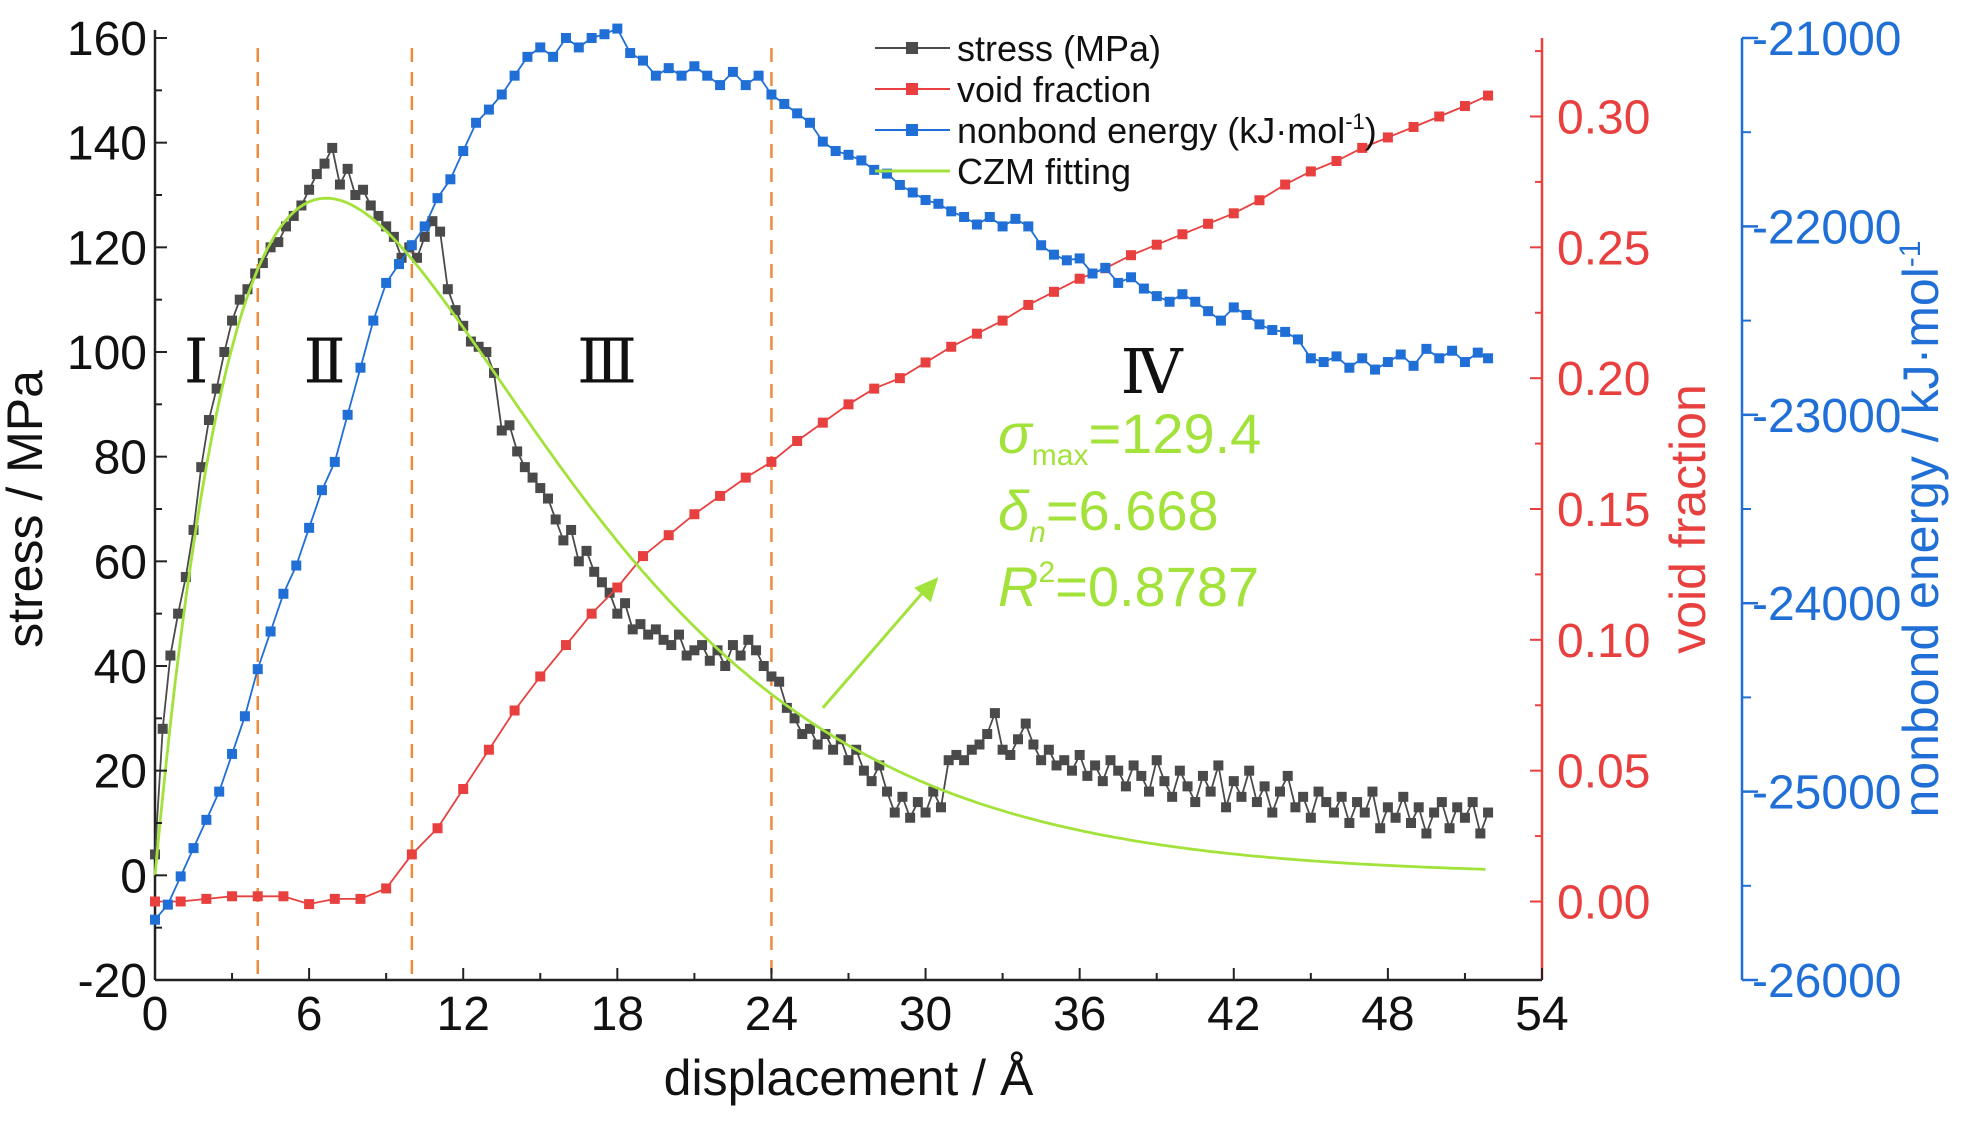 This screenshot has height=1126, width=1978. What do you see at coordinates (120, 562) in the screenshot?
I see `y-left-tick-label: 60` at bounding box center [120, 562].